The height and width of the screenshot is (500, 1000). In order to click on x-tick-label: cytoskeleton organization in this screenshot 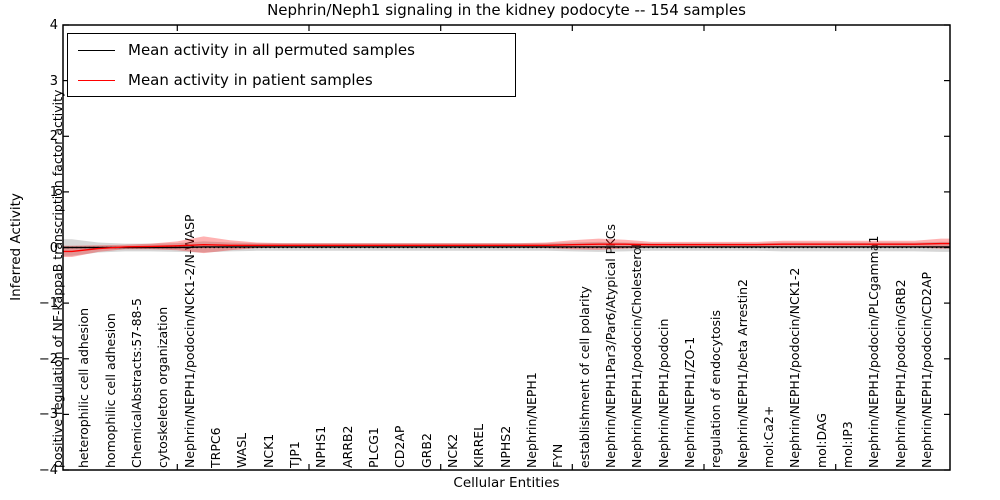, I will do `click(163, 387)`.